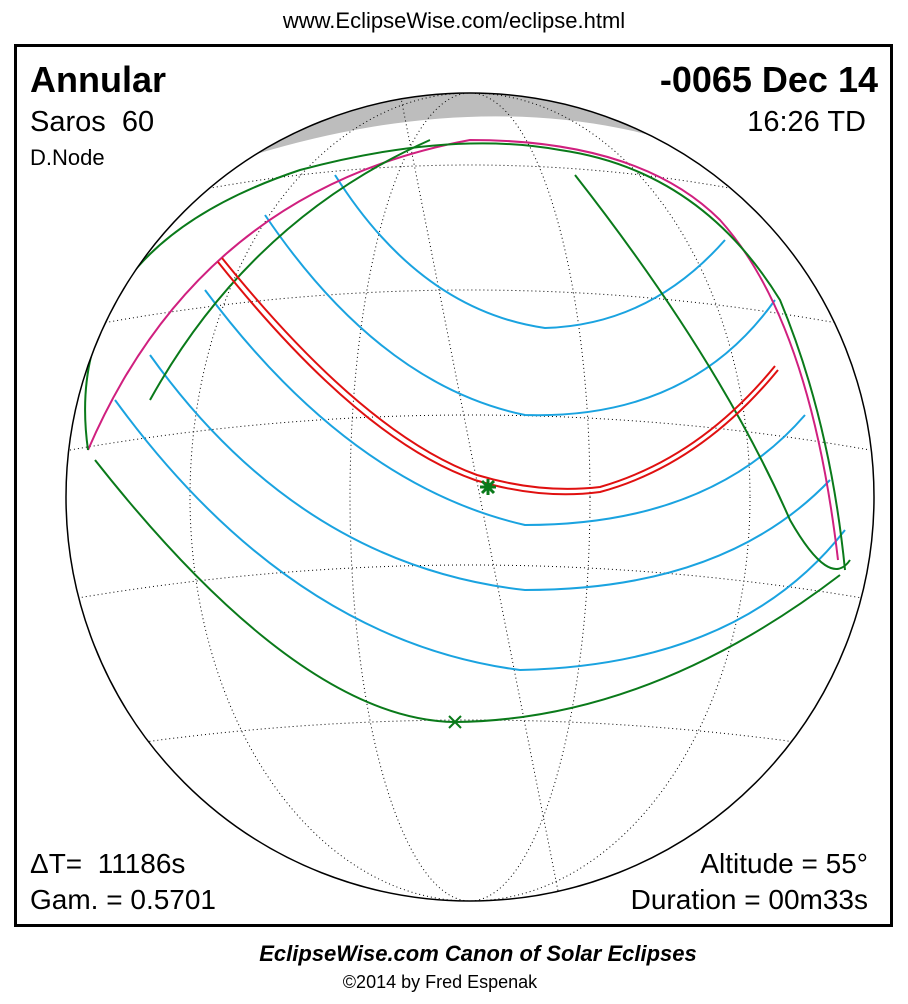 The width and height of the screenshot is (908, 1004). Describe the element at coordinates (784, 863) in the screenshot. I see `altitude: Altitude = 55°` at that location.